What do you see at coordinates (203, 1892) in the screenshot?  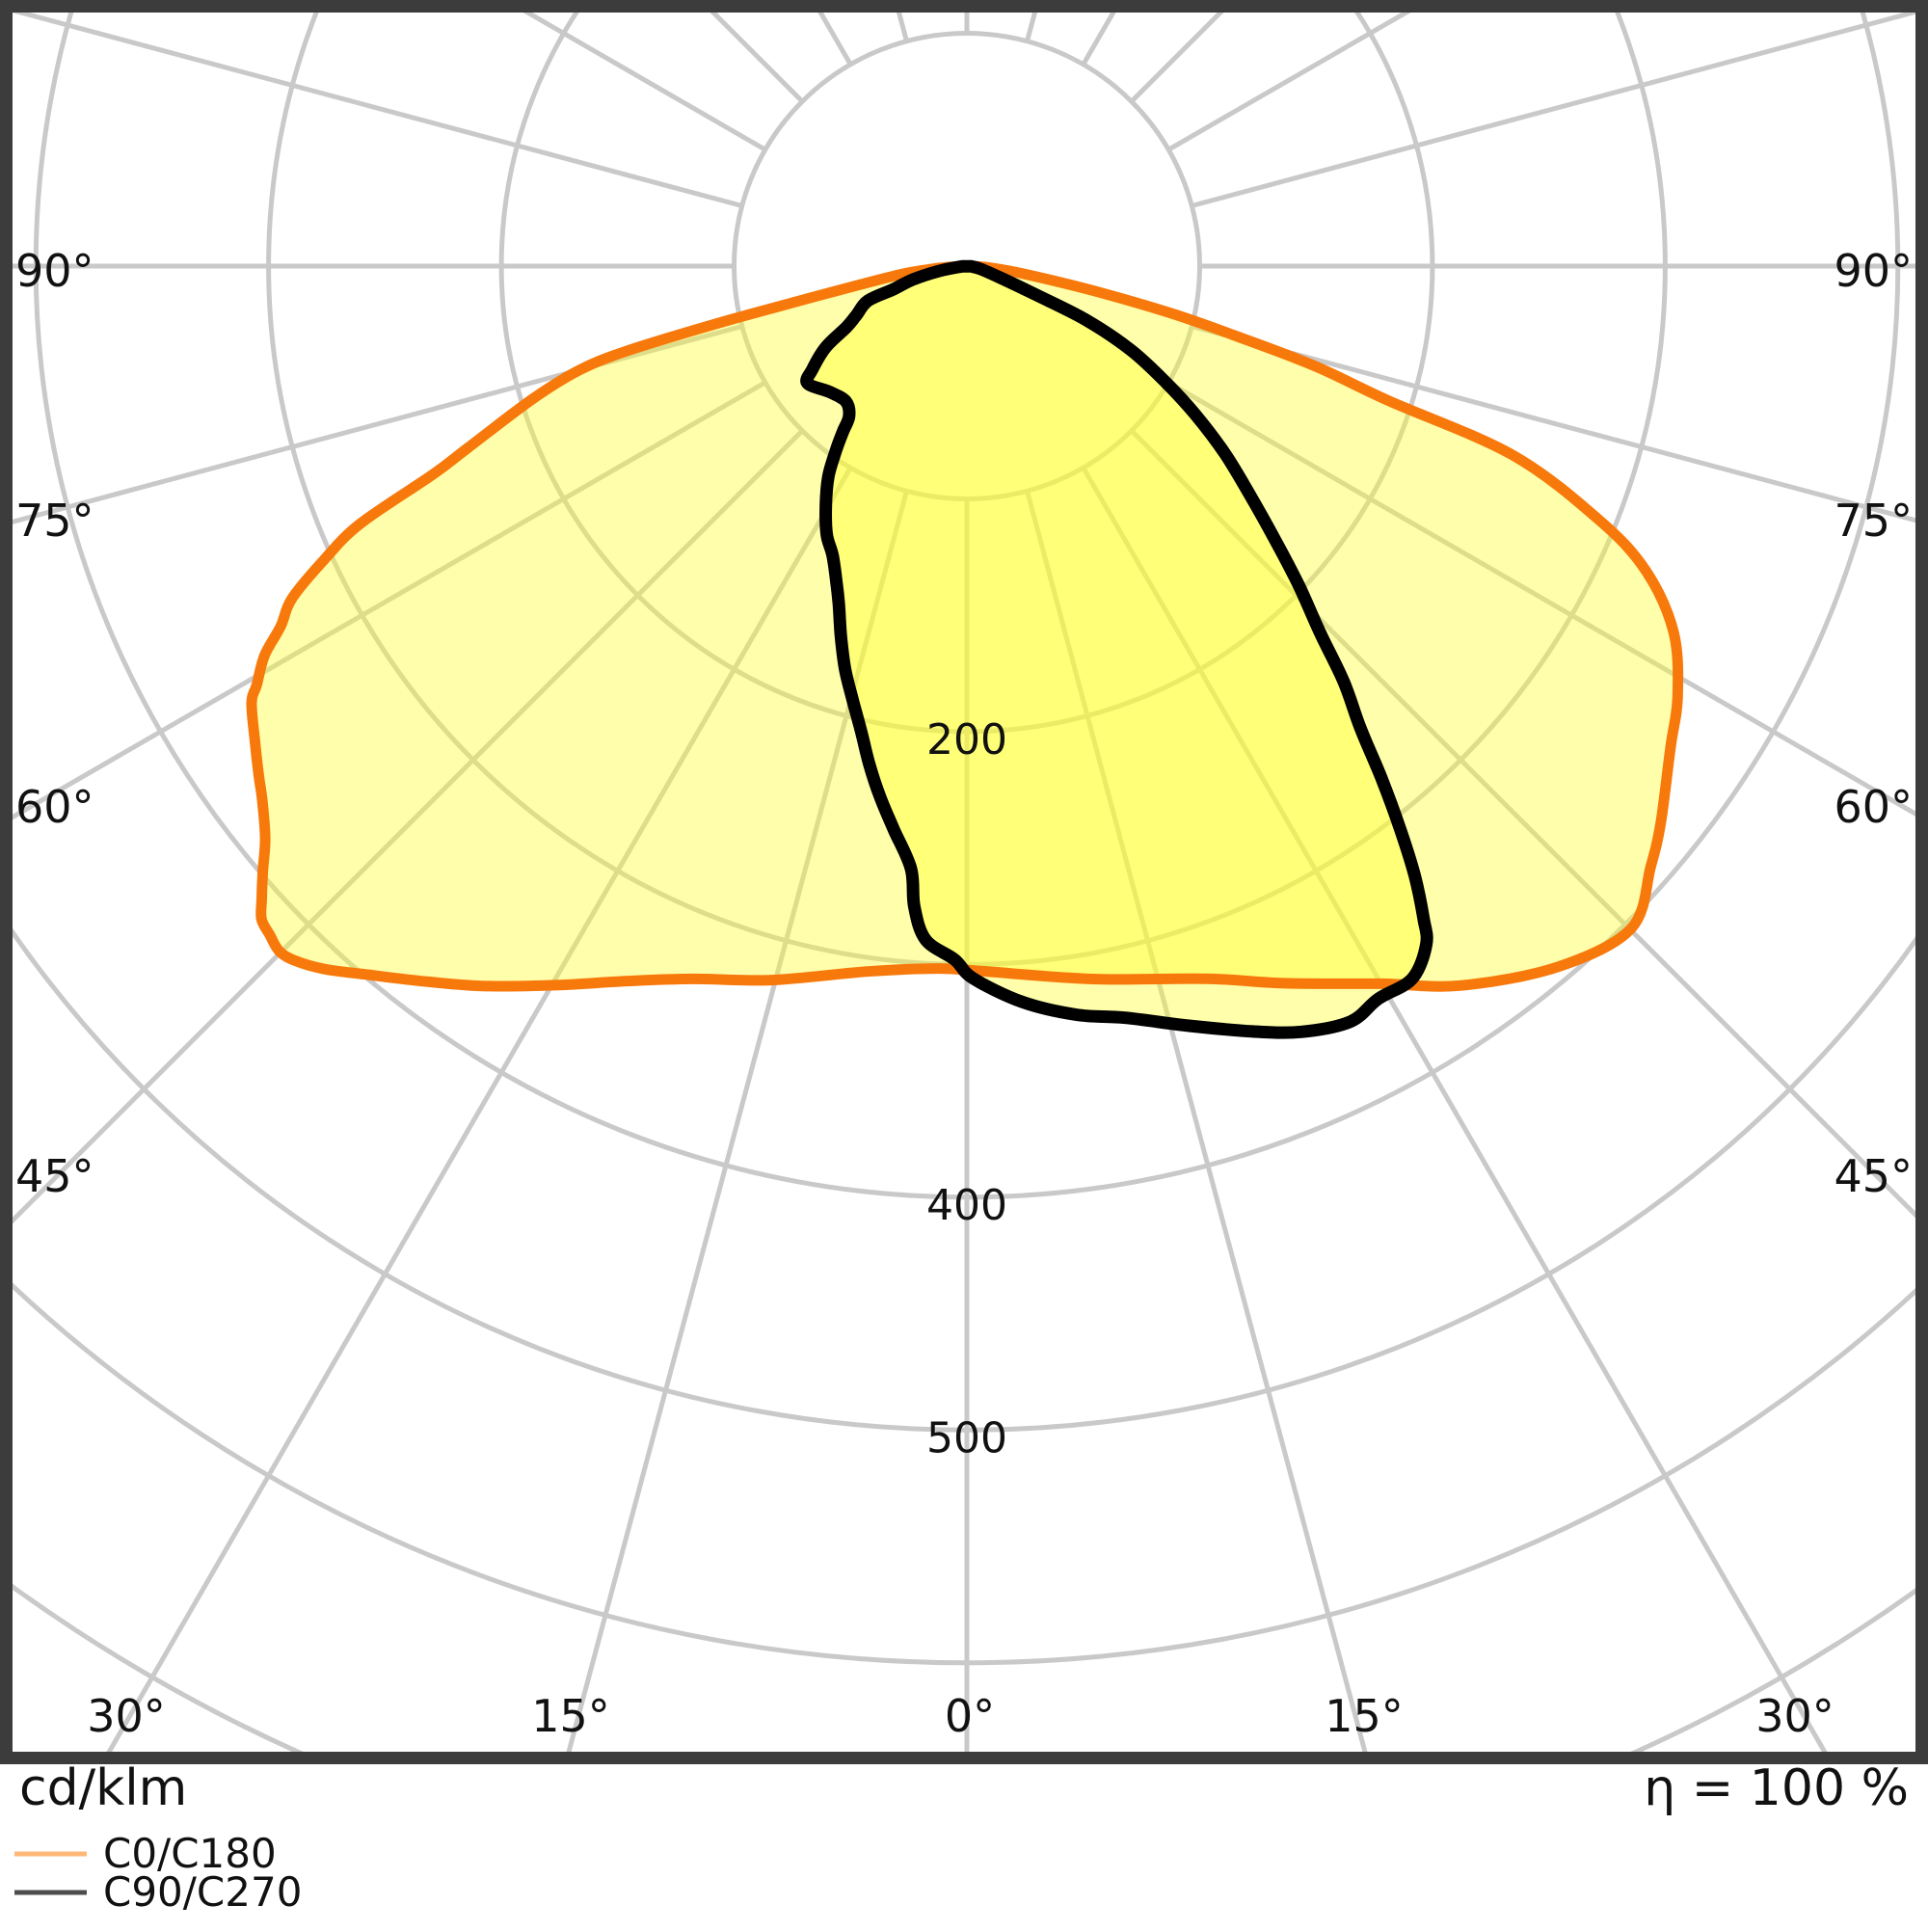 I see `legend-label-c90-c270: C90/C270` at bounding box center [203, 1892].